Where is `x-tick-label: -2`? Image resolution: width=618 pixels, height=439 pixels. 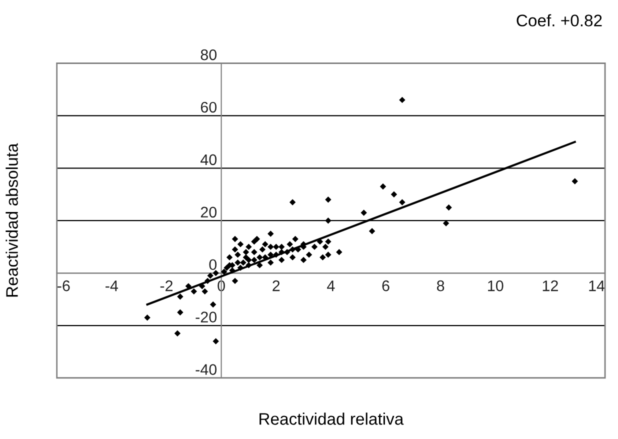
x-tick-label: -2 is located at coordinates (166, 286).